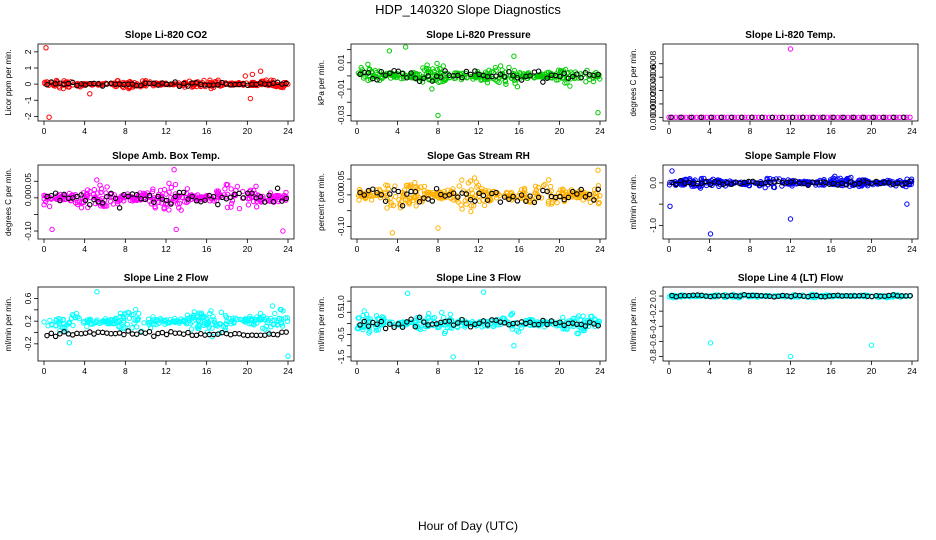  I want to click on figure-title: HDP_140320 Slope Diagnostics, so click(468, 9).